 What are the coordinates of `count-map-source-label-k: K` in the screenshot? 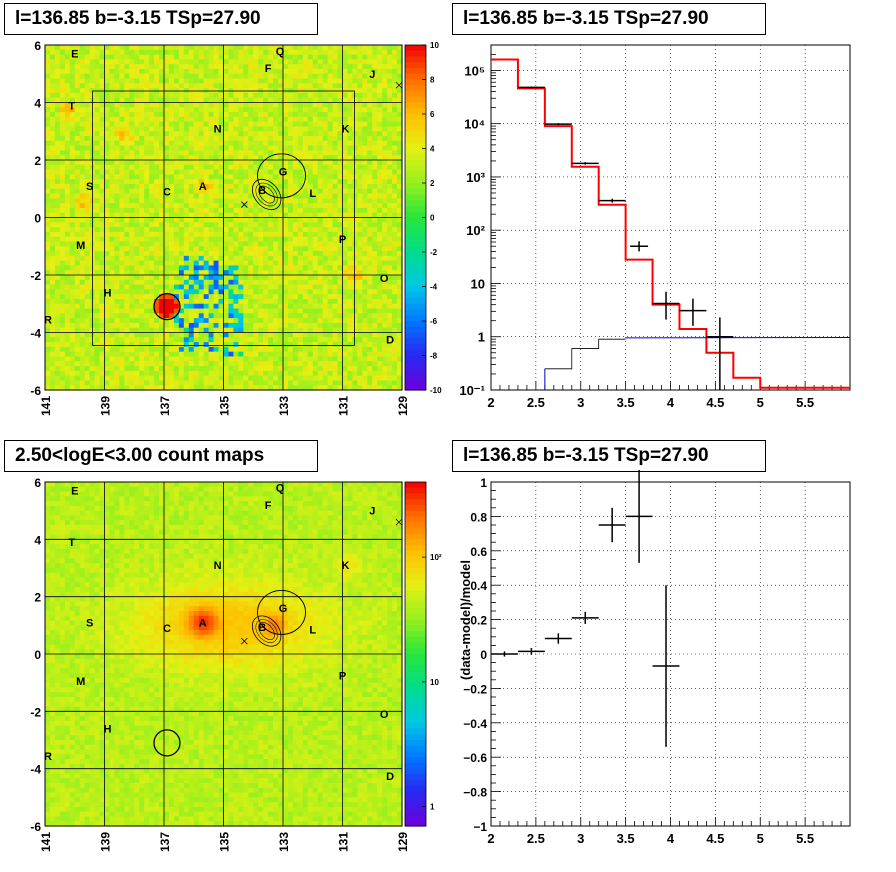 It's located at (345, 566).